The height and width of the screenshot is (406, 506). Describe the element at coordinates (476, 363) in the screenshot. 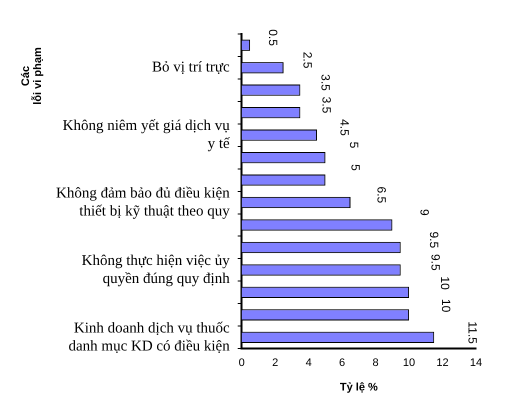

I see `x-tick-label: 14` at that location.